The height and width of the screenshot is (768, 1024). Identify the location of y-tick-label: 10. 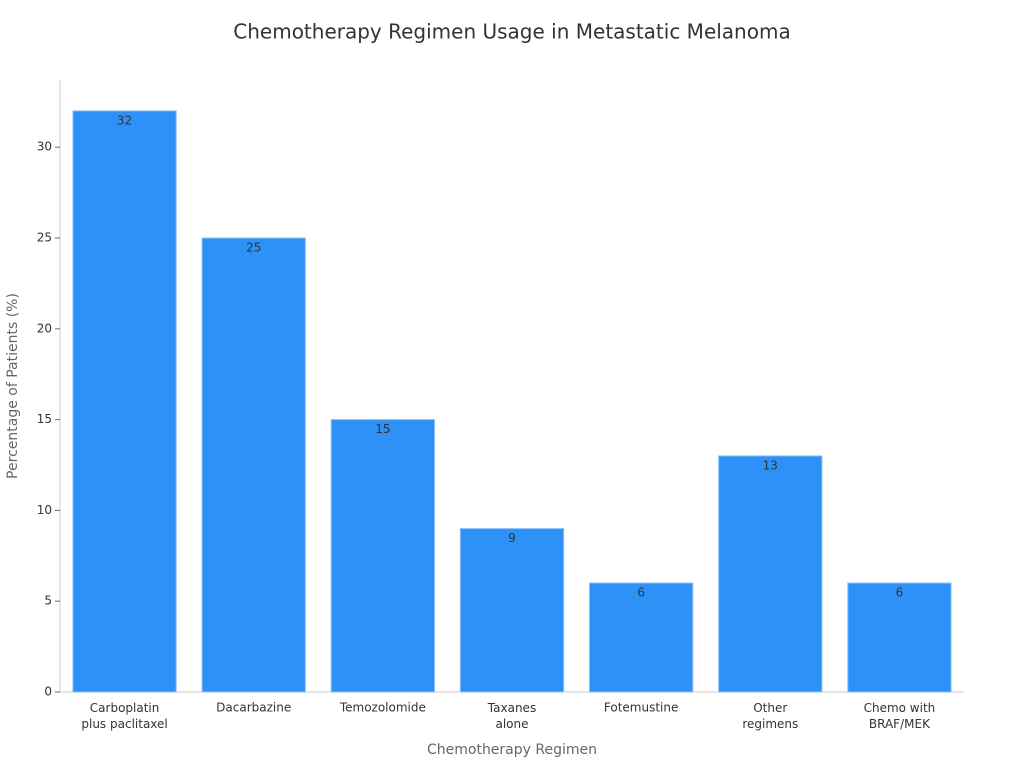
(44, 510).